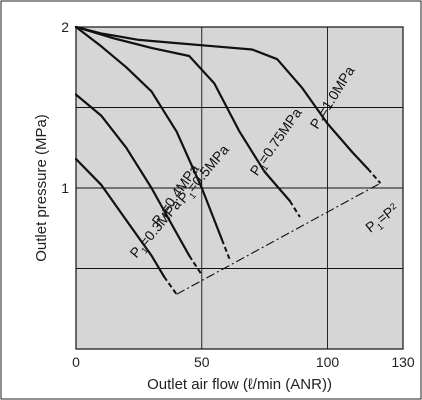  I want to click on x-tick-label: 0, so click(76, 362).